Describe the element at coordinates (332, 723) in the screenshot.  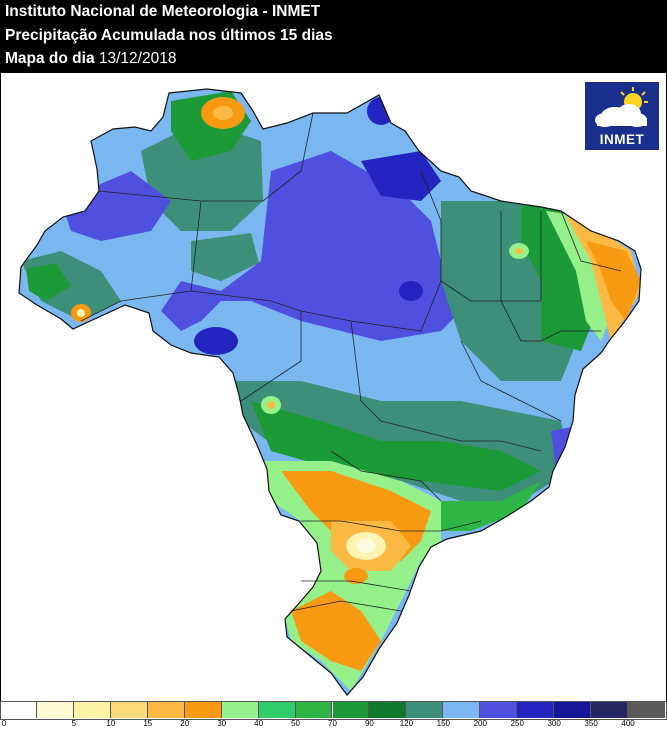
I see `legend-label: 70` at that location.